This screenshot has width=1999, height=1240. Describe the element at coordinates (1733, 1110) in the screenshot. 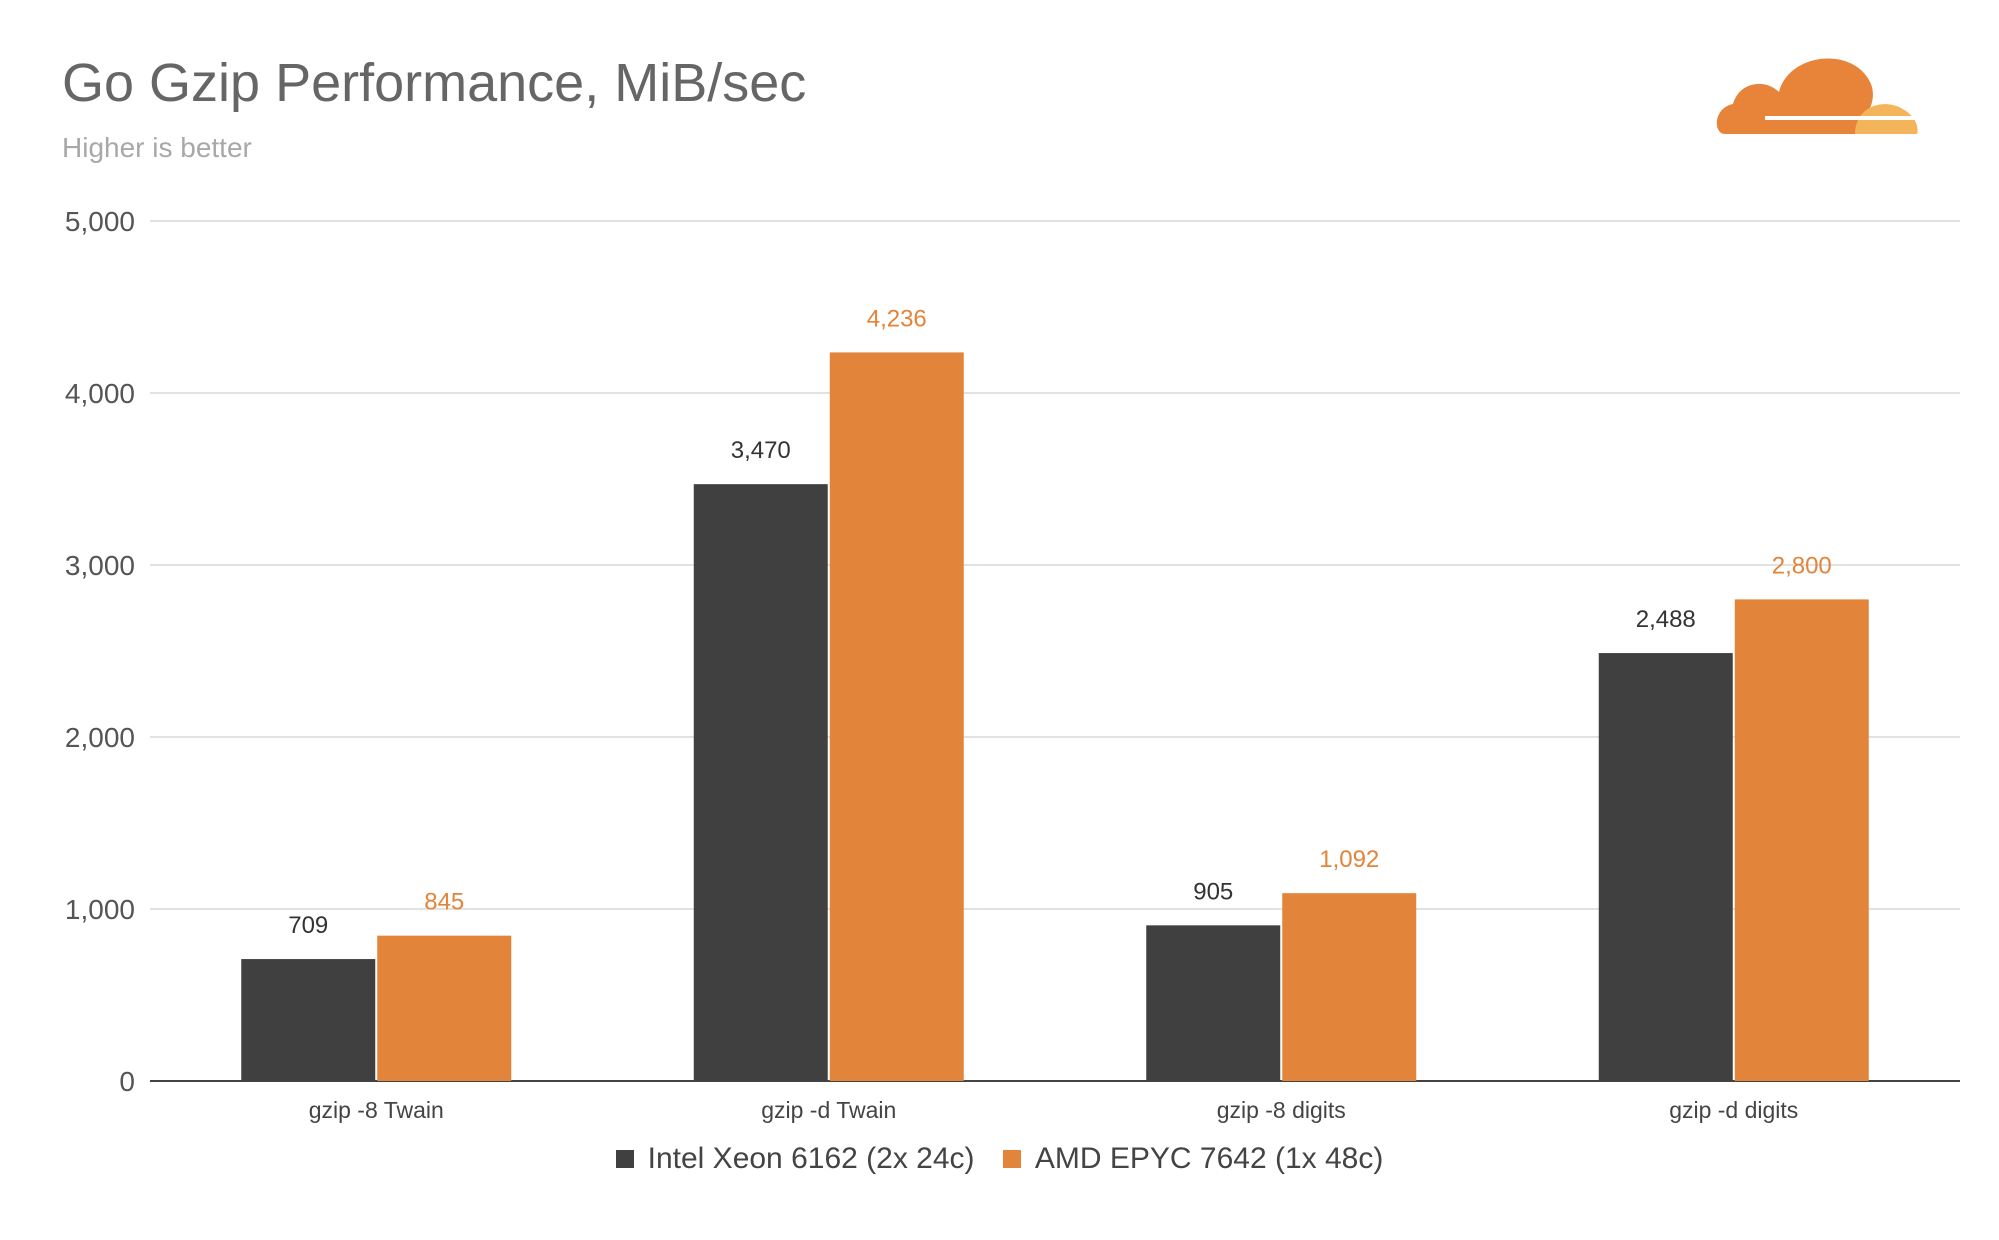

I see `x-tick-label: gzip -d digits` at that location.